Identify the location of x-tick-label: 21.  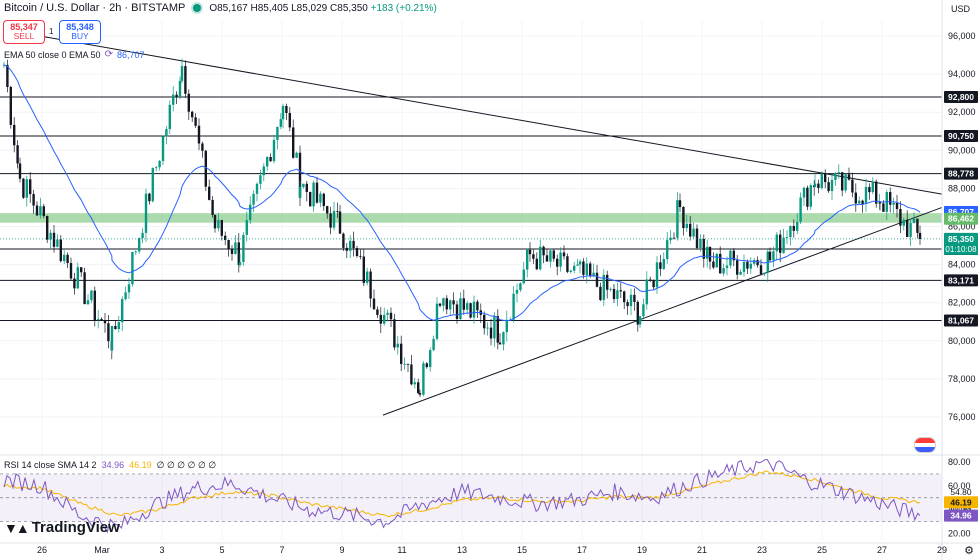
(702, 550).